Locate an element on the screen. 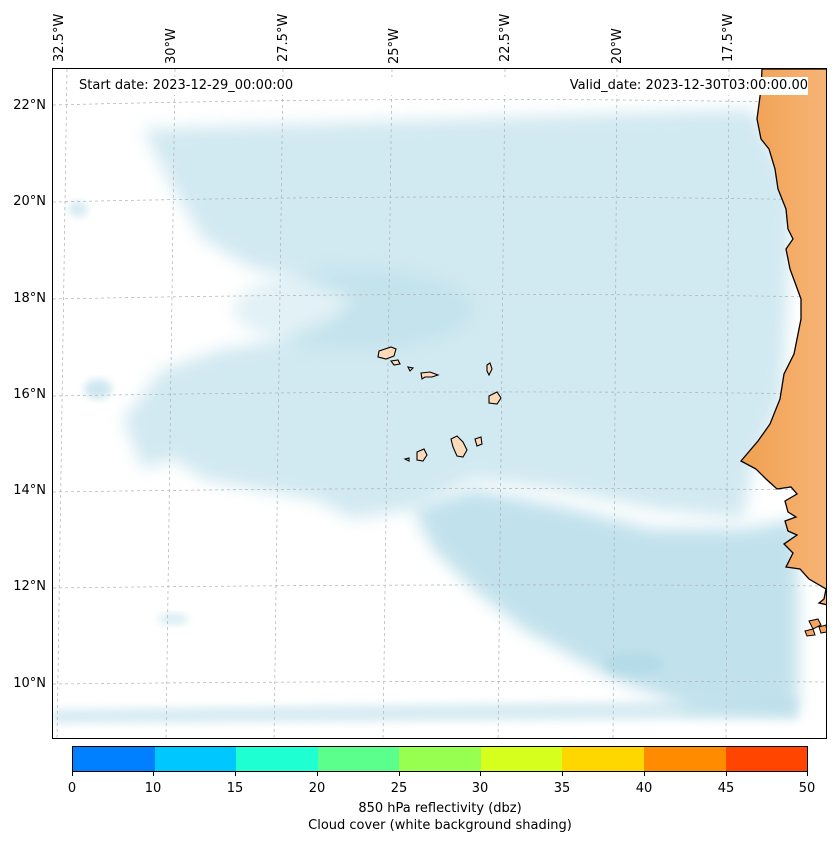 The height and width of the screenshot is (843, 837). lon-label-17-5w: 17.5°W is located at coordinates (728, 37).